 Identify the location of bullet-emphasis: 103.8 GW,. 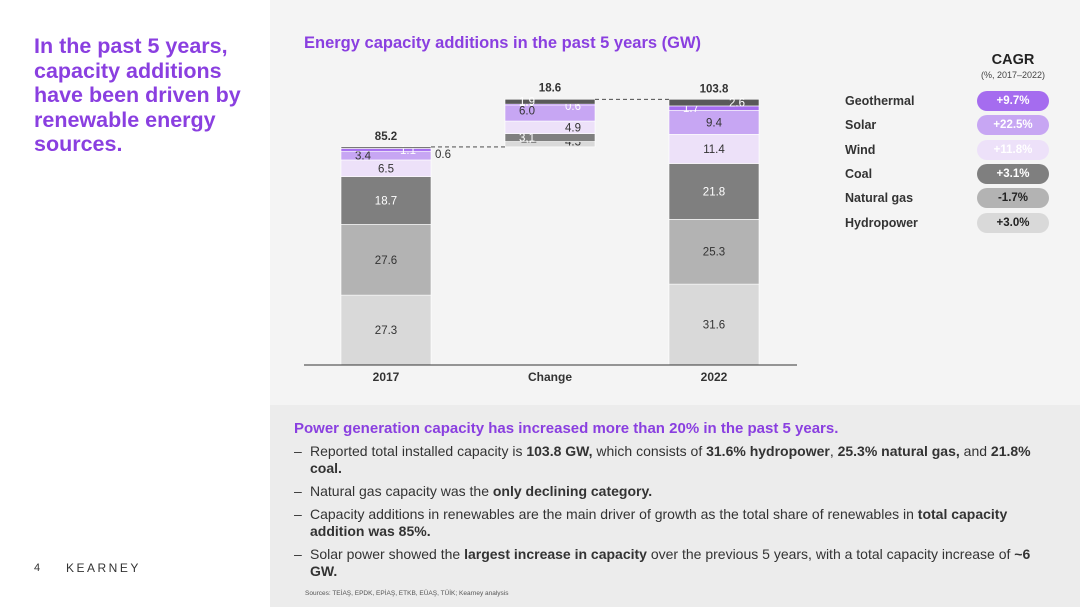
(559, 451).